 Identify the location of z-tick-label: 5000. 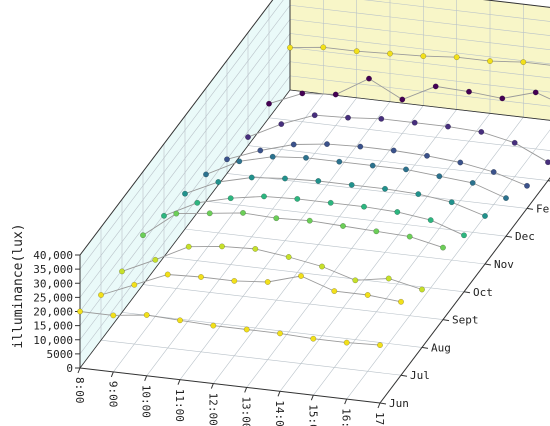
(60, 354).